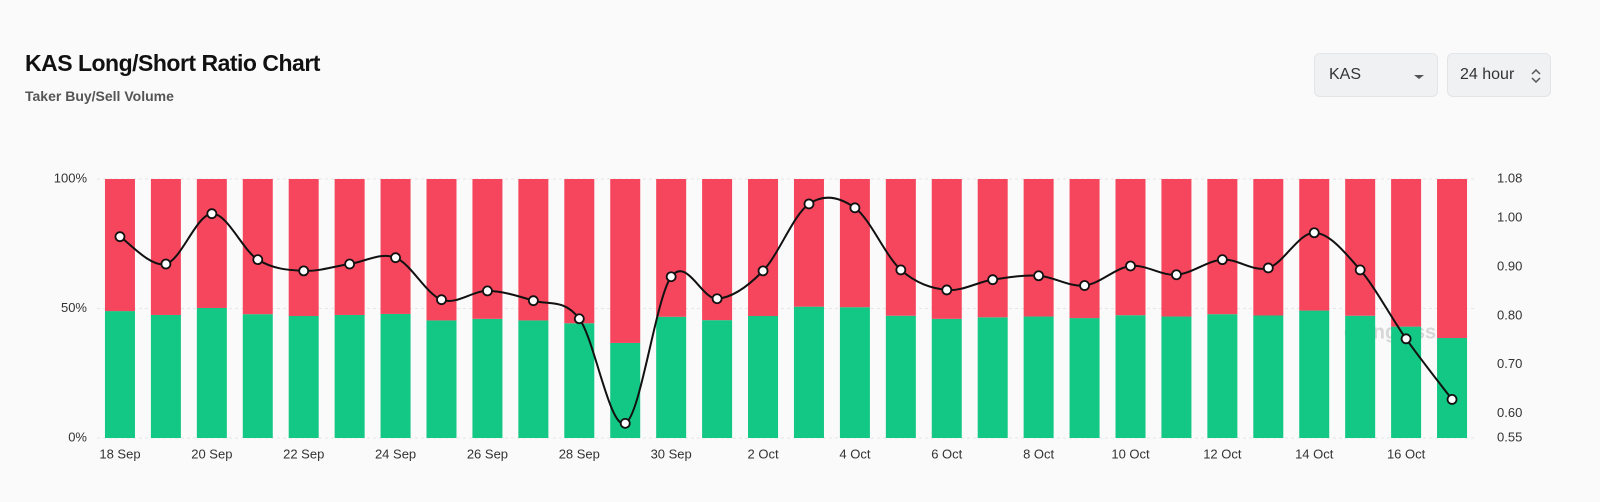  Describe the element at coordinates (762, 453) in the screenshot. I see `x-tick-label: 2 Oct` at that location.